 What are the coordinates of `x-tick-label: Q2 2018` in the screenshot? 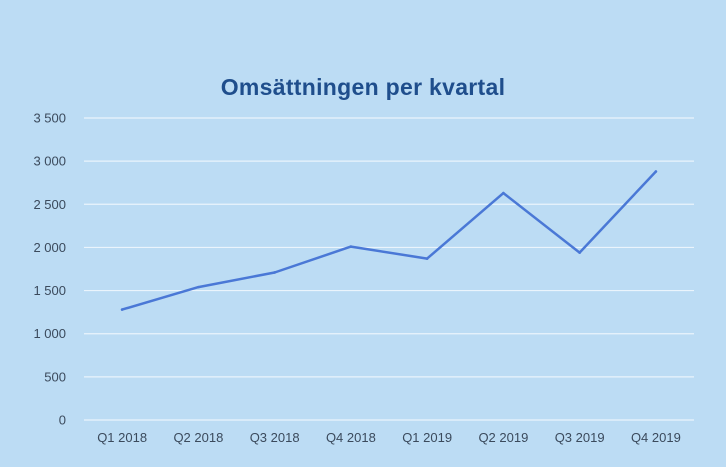 It's located at (198, 437).